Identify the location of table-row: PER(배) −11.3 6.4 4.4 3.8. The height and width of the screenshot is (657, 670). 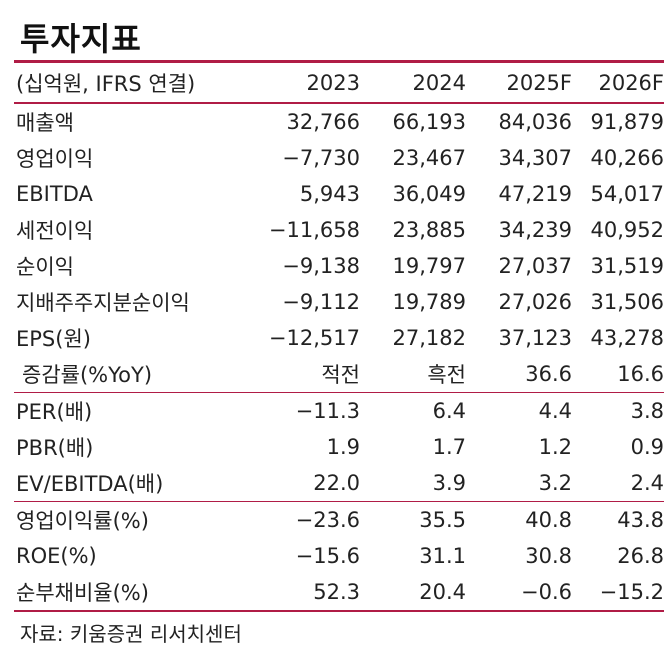
(339, 411).